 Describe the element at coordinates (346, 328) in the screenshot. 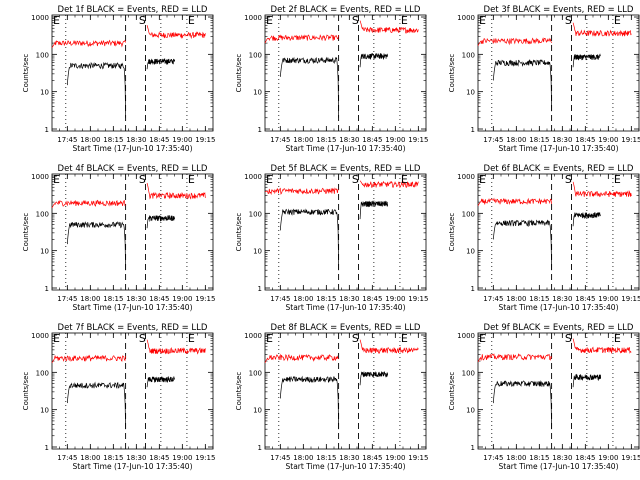

I see `chart-title: Det 8f BLACK = Events, RED = LLD` at that location.